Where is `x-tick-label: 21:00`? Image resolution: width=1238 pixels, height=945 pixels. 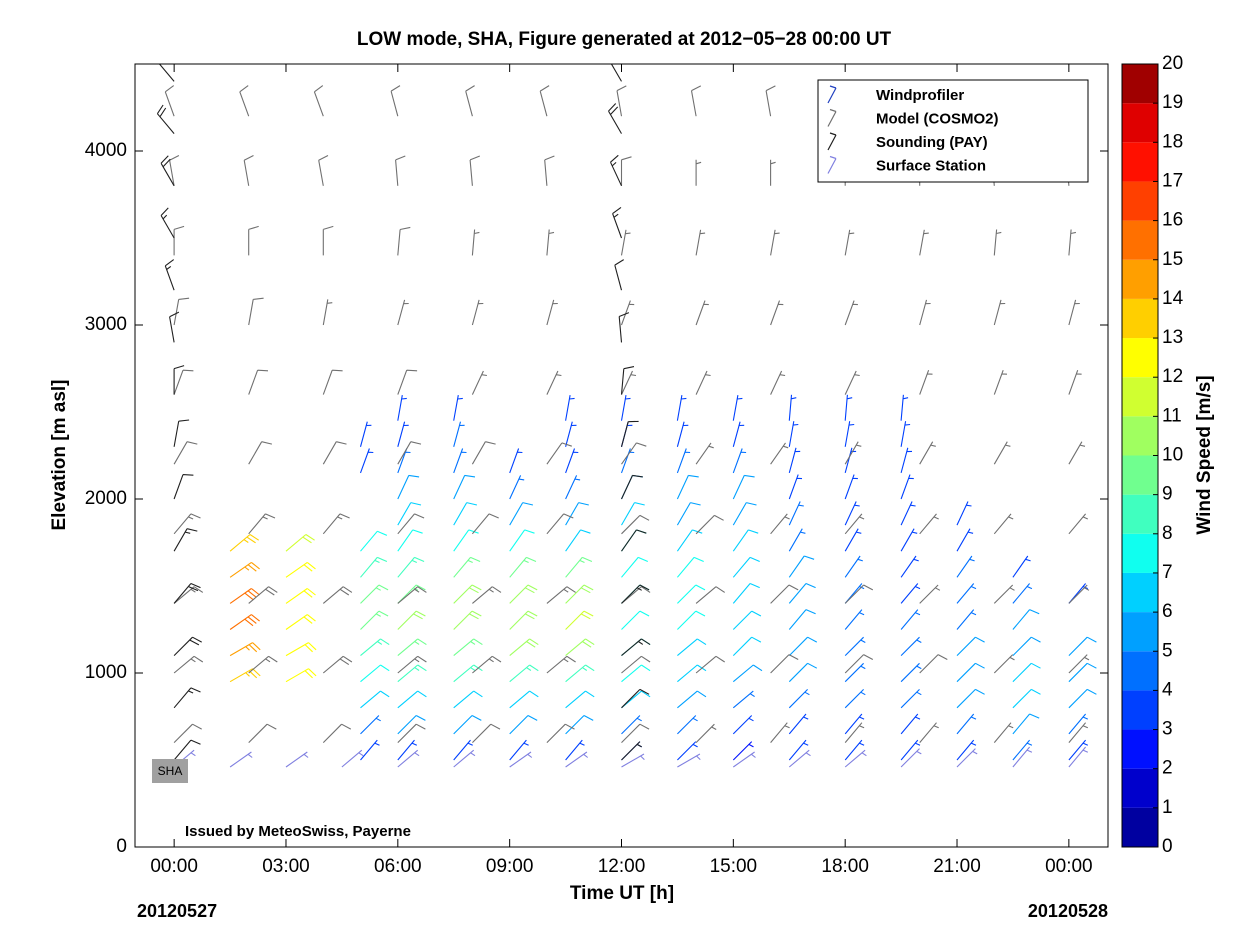
x-tick-label: 21:00 is located at coordinates (957, 866).